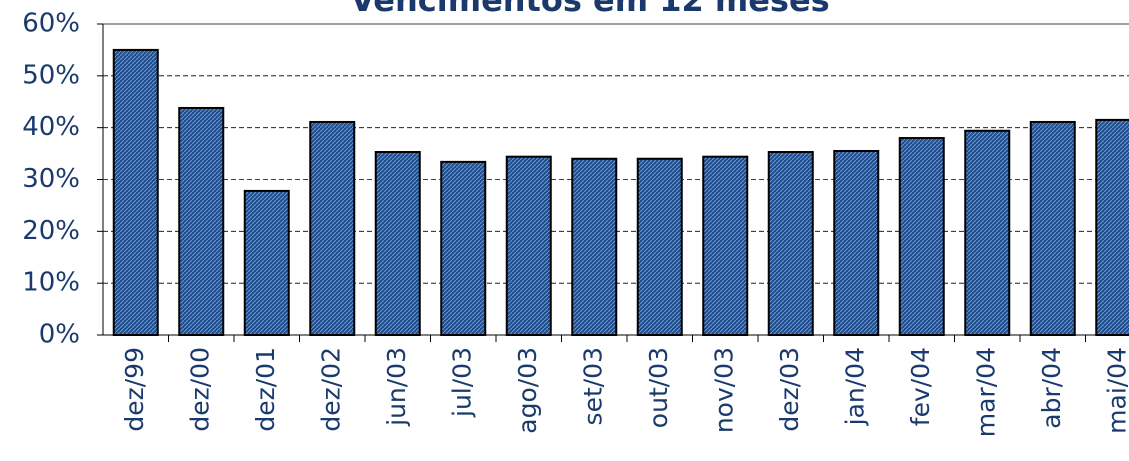  Describe the element at coordinates (51, 231) in the screenshot. I see `y-tick-label: 20%` at that location.